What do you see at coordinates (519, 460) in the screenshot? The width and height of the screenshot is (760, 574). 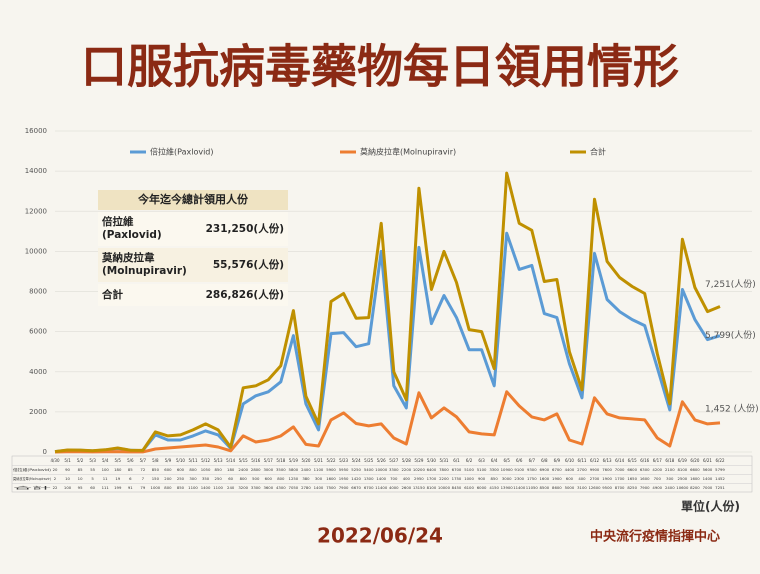 I see `x-tick-label: 6/6` at bounding box center [519, 460].